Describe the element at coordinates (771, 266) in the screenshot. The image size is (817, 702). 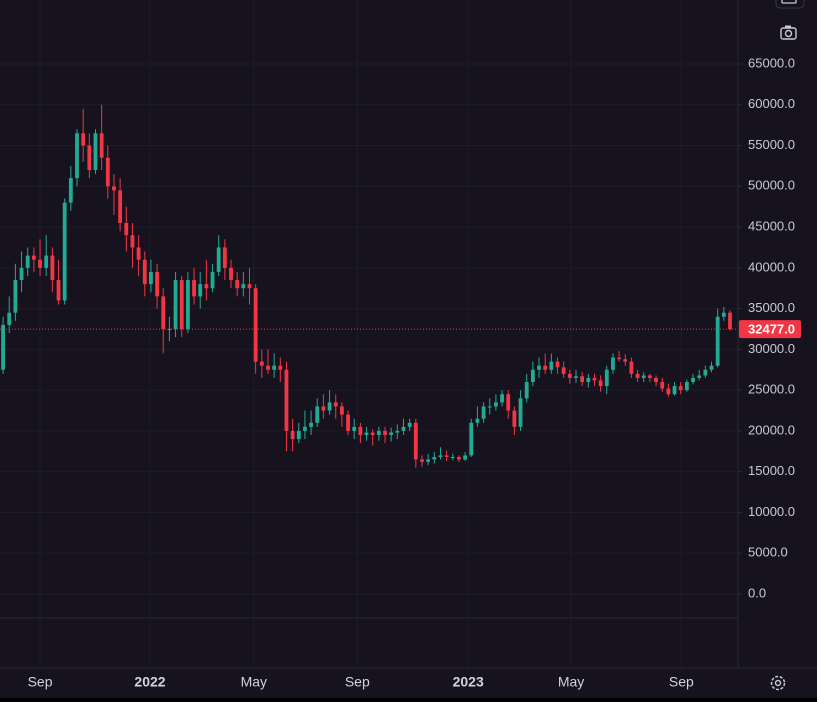
I see `y-tick-label: 40000.0` at that location.